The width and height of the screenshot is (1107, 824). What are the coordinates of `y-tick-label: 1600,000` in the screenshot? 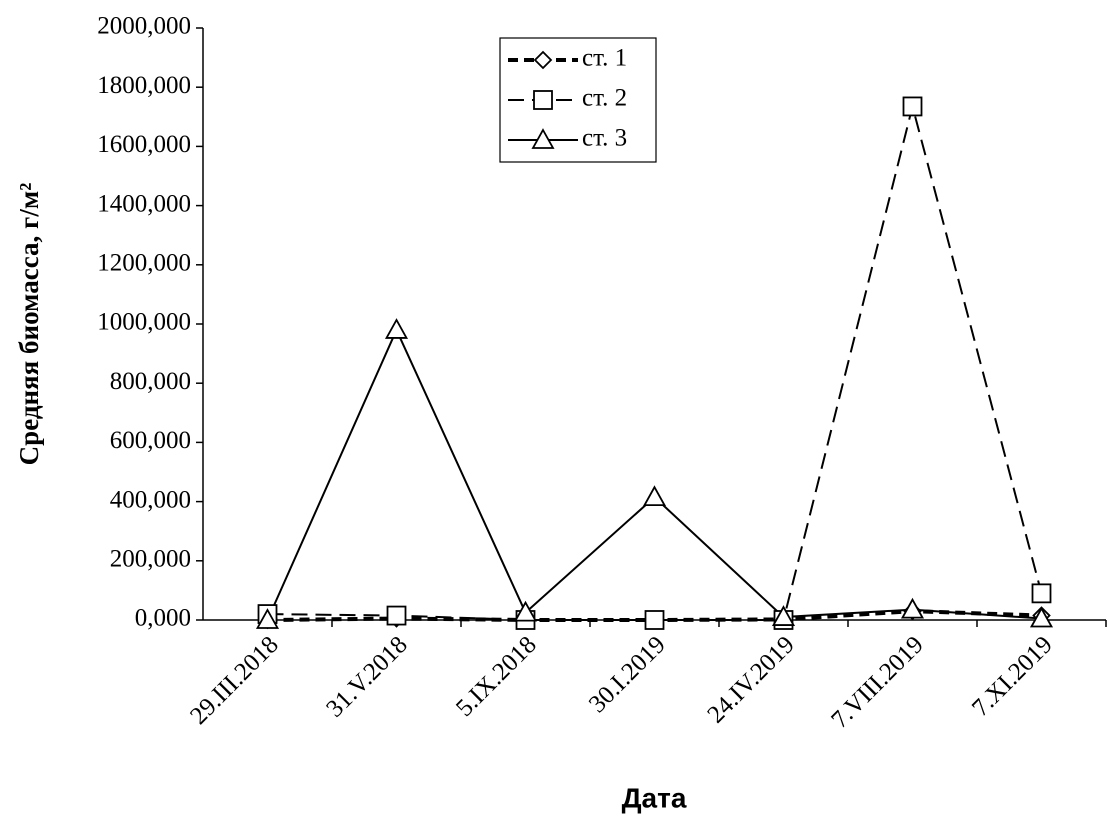 It's located at (144, 144).